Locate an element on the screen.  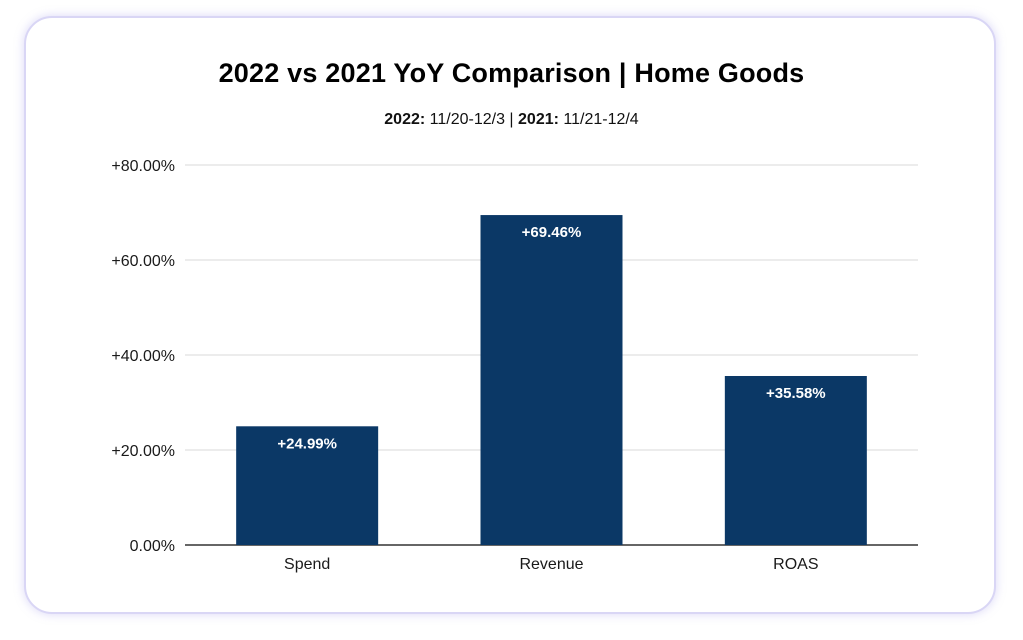
chart-subtitle: 2022: 11/20-12/3 | 2021: 11/21-12/4 is located at coordinates (511, 120).